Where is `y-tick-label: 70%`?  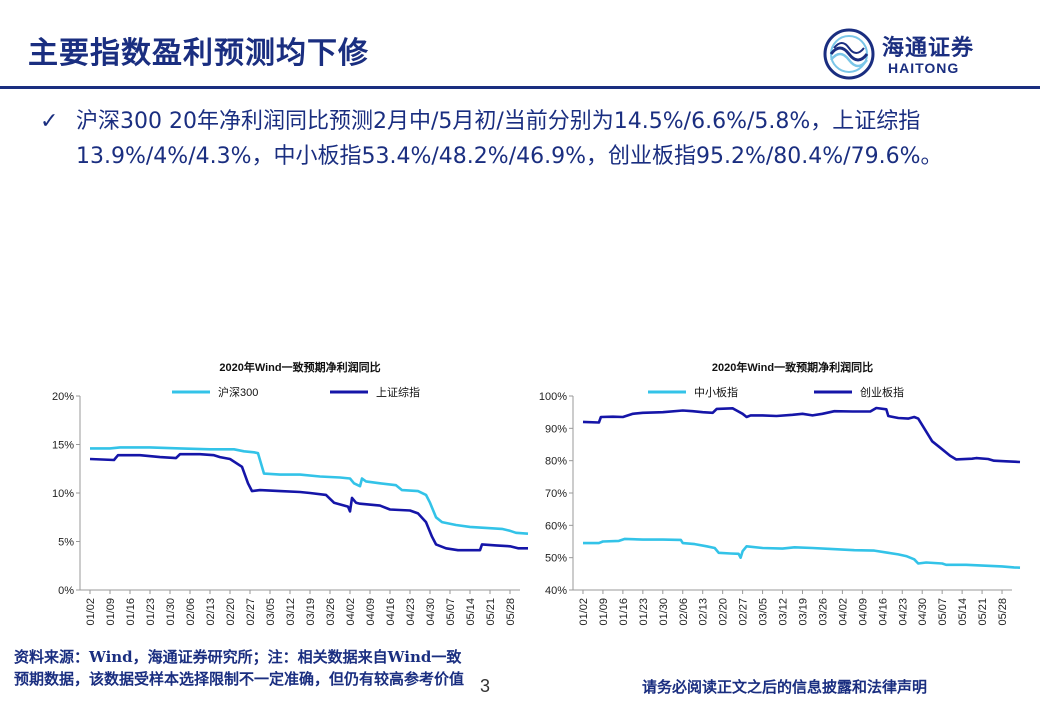
y-tick-label: 70% is located at coordinates (556, 494).